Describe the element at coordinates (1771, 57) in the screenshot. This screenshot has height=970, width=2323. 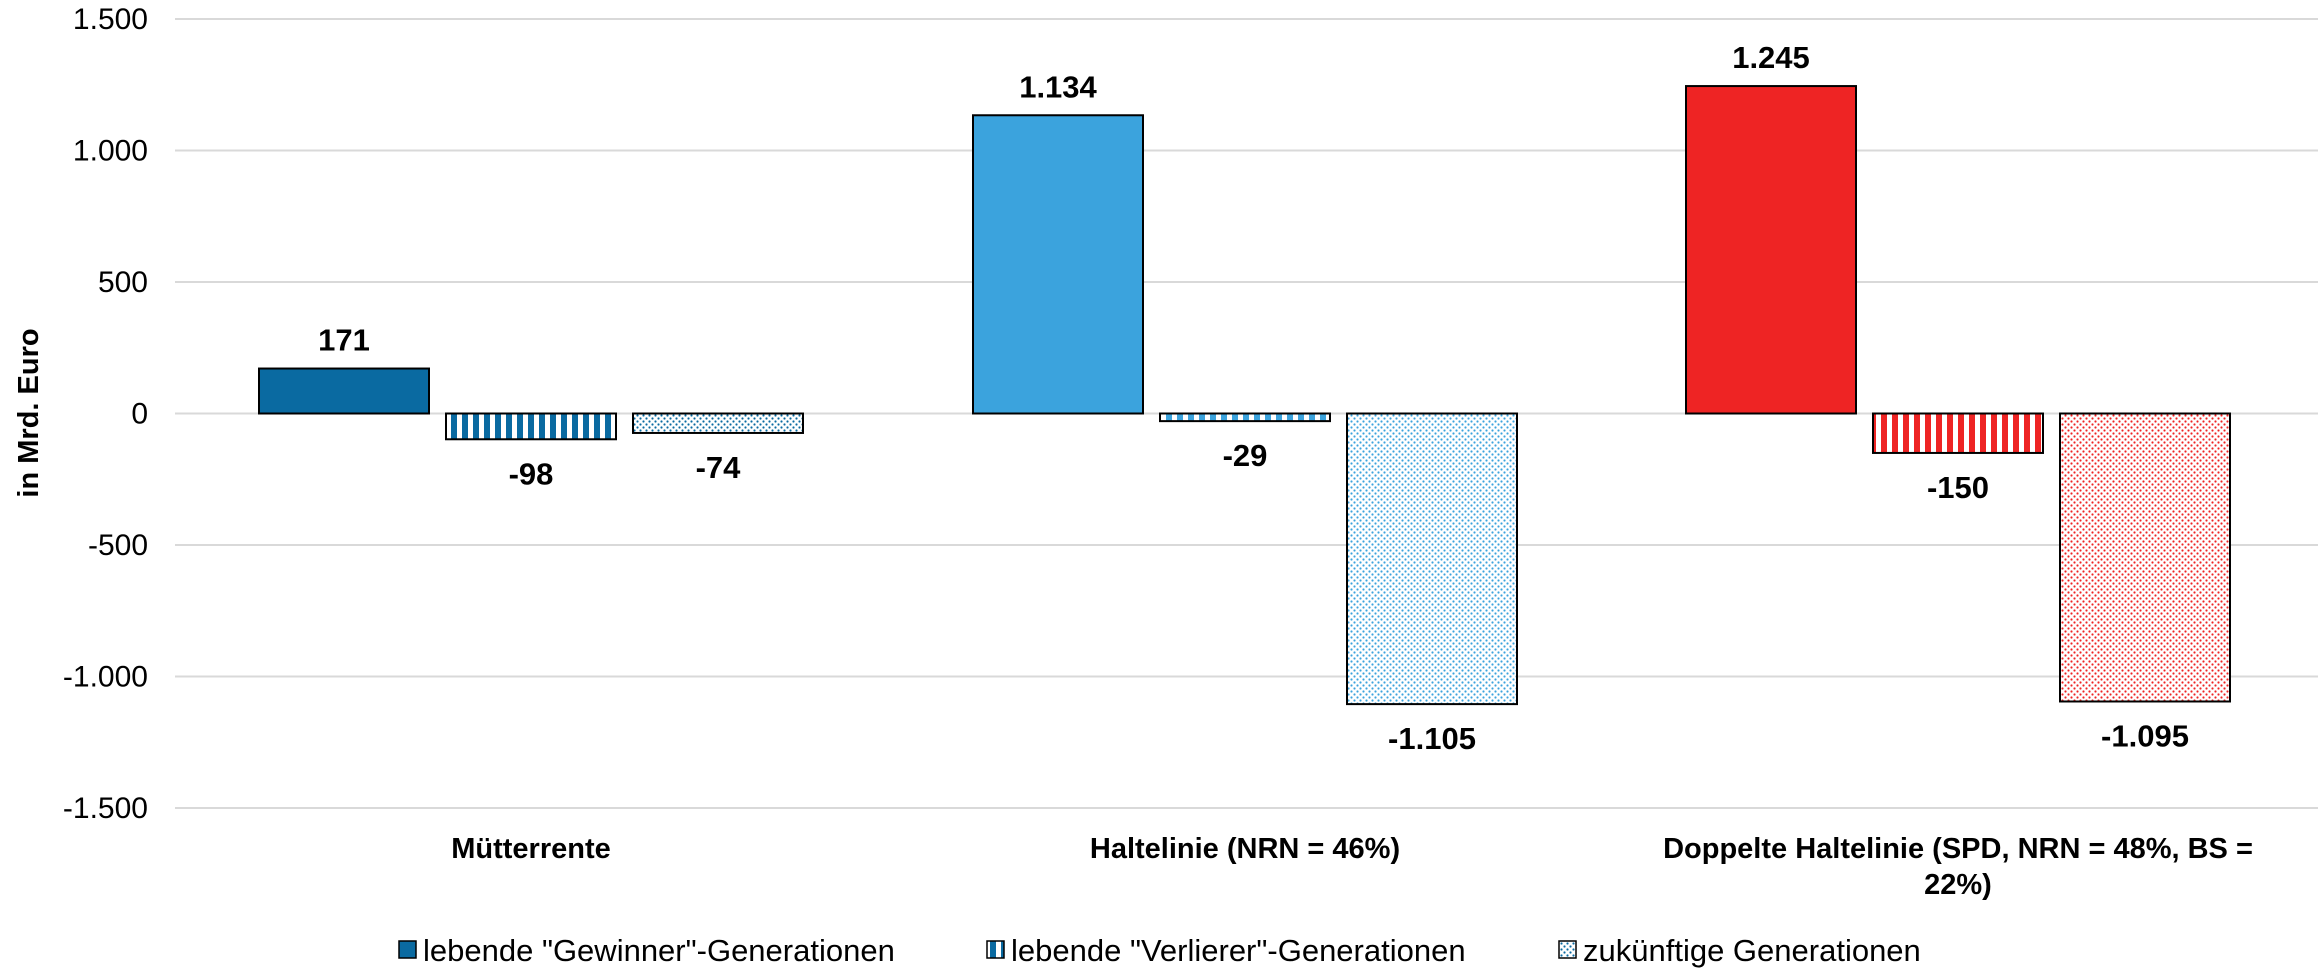
I see `data-label: 1.245` at that location.